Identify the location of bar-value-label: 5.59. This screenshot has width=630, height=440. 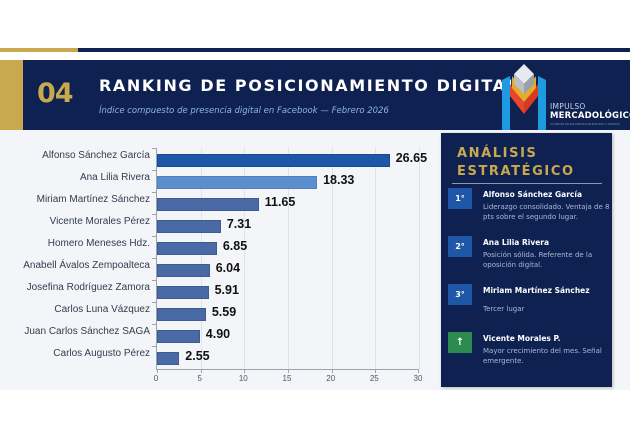
(224, 312).